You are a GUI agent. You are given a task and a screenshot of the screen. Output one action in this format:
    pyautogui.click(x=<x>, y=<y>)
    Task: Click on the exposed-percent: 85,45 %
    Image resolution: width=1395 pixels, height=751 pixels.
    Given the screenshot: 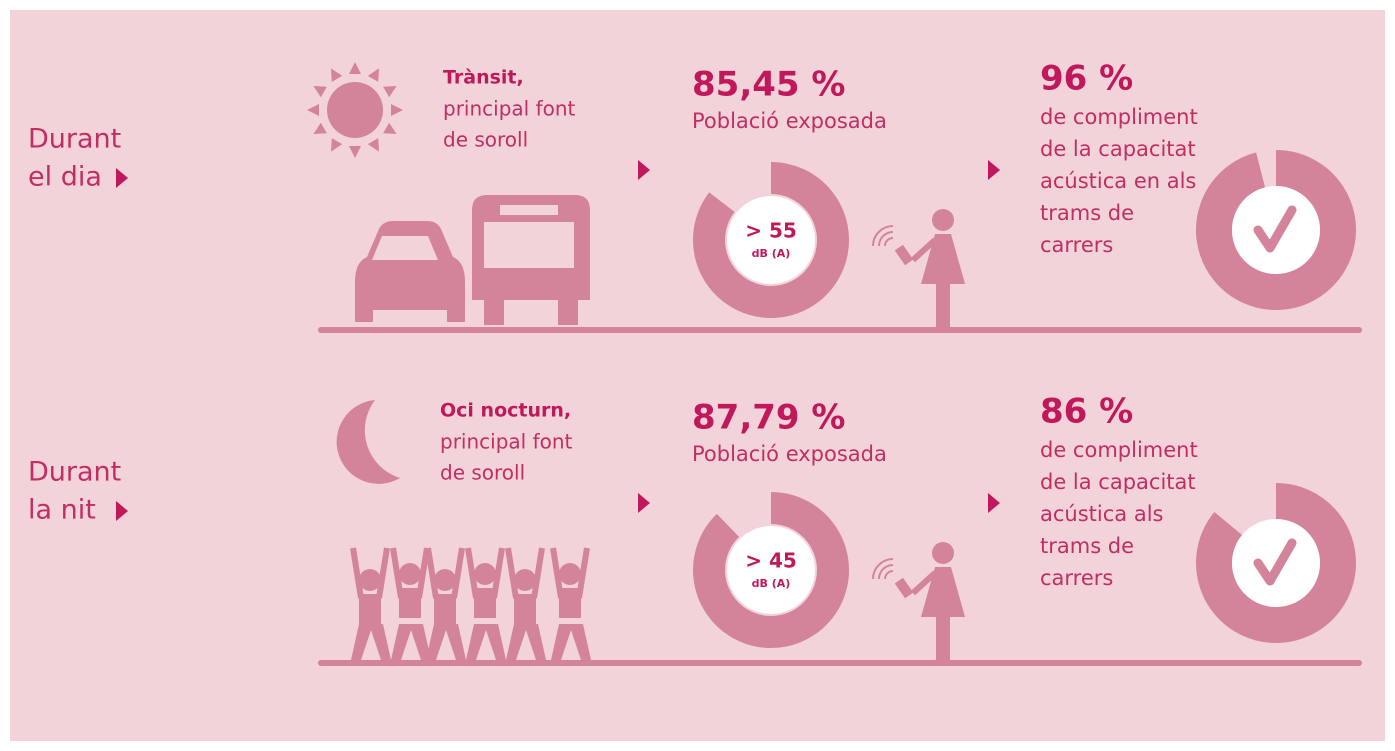 What is the action you would take?
    pyautogui.click(x=768, y=85)
    